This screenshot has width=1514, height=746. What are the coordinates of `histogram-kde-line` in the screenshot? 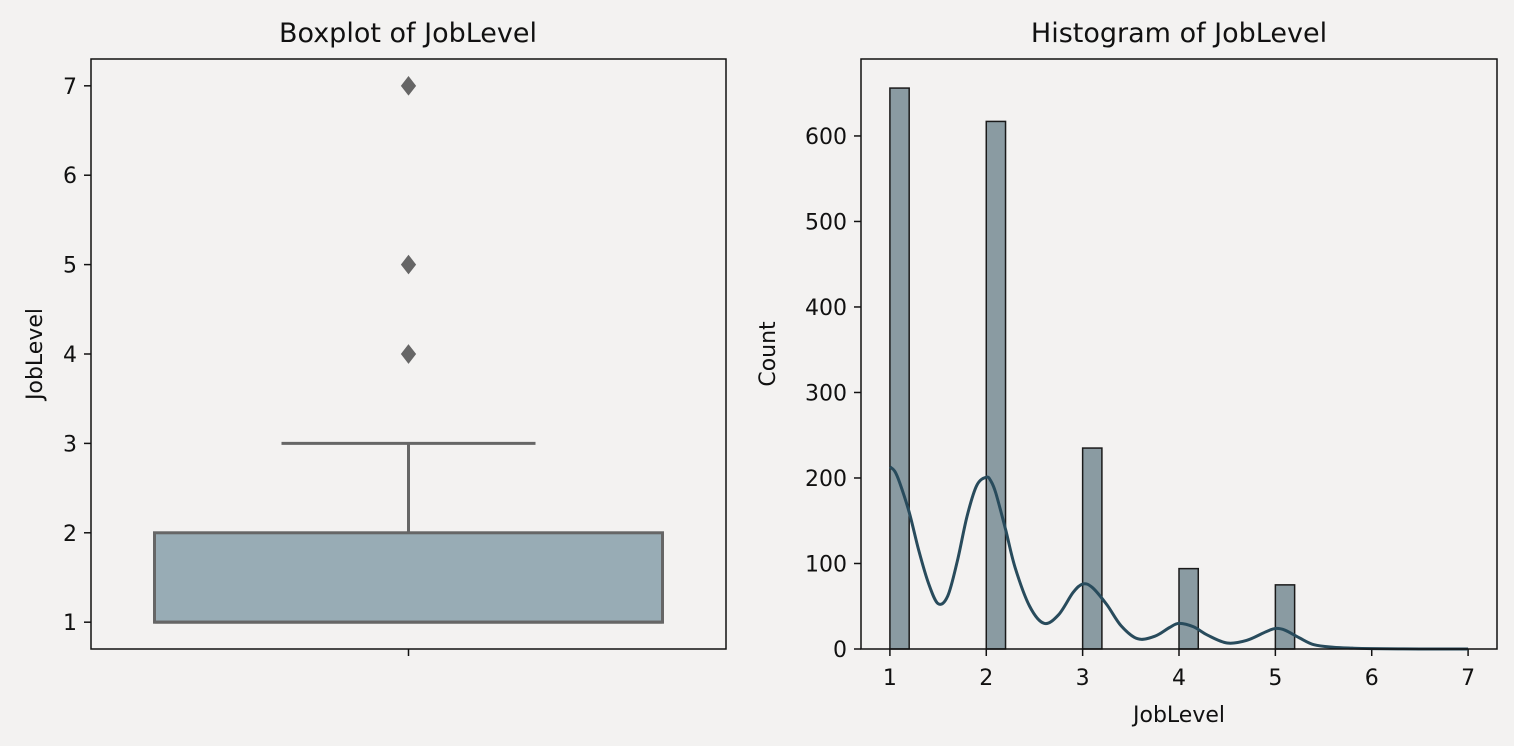 It's located at (1178, 558).